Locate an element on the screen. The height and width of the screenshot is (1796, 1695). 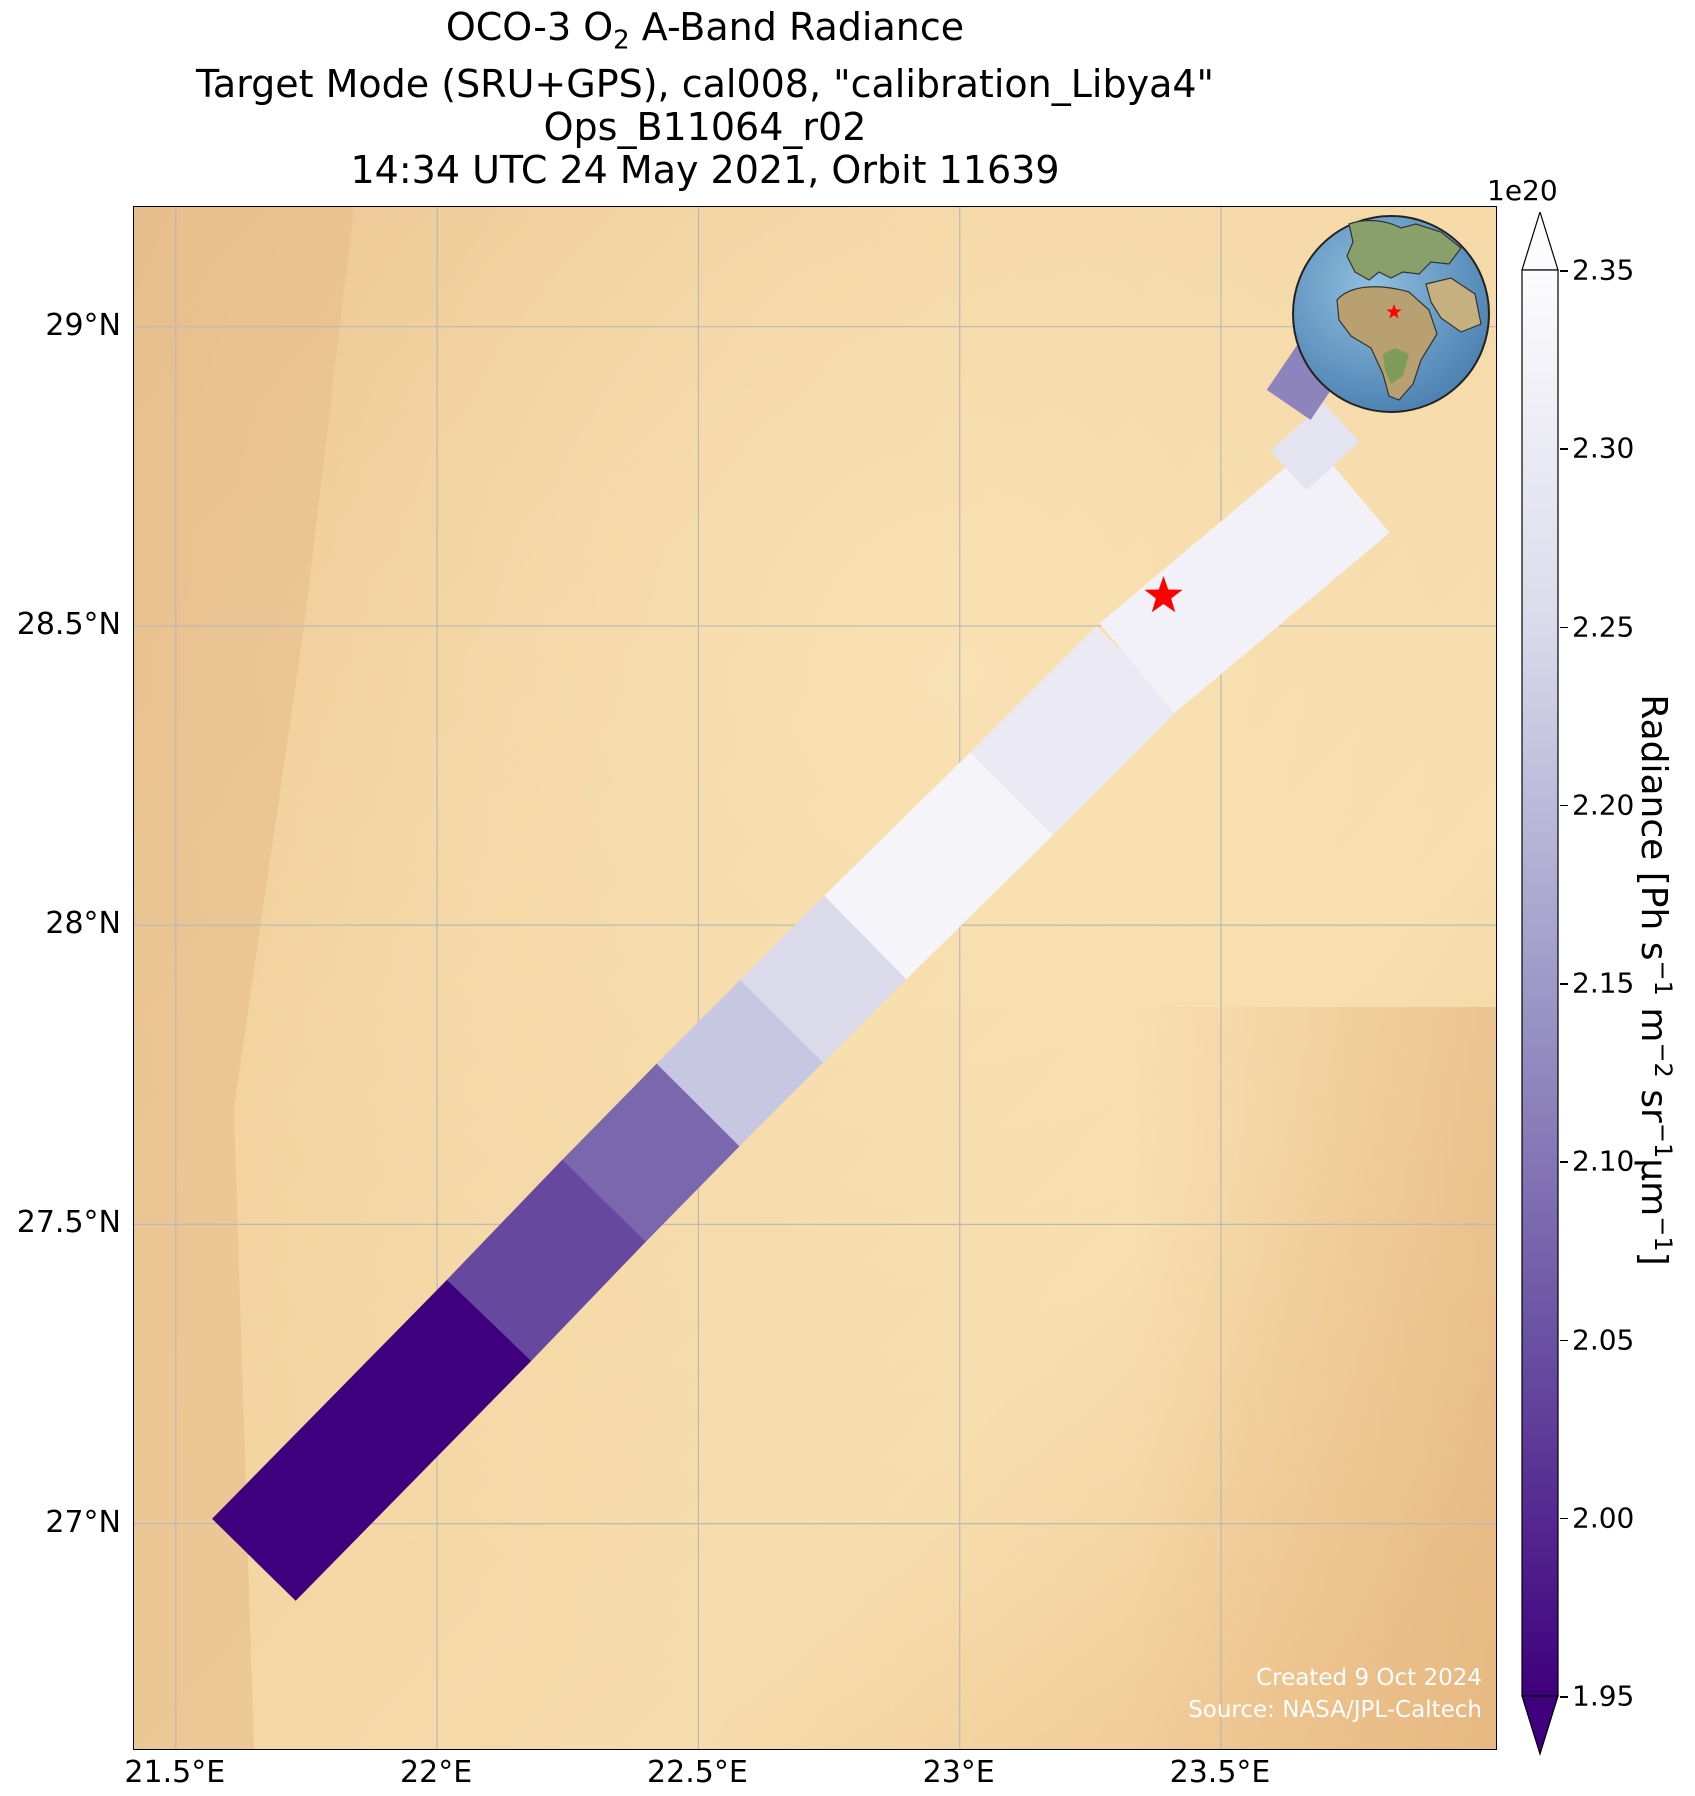
colorbar is located at coordinates (1540, 984).